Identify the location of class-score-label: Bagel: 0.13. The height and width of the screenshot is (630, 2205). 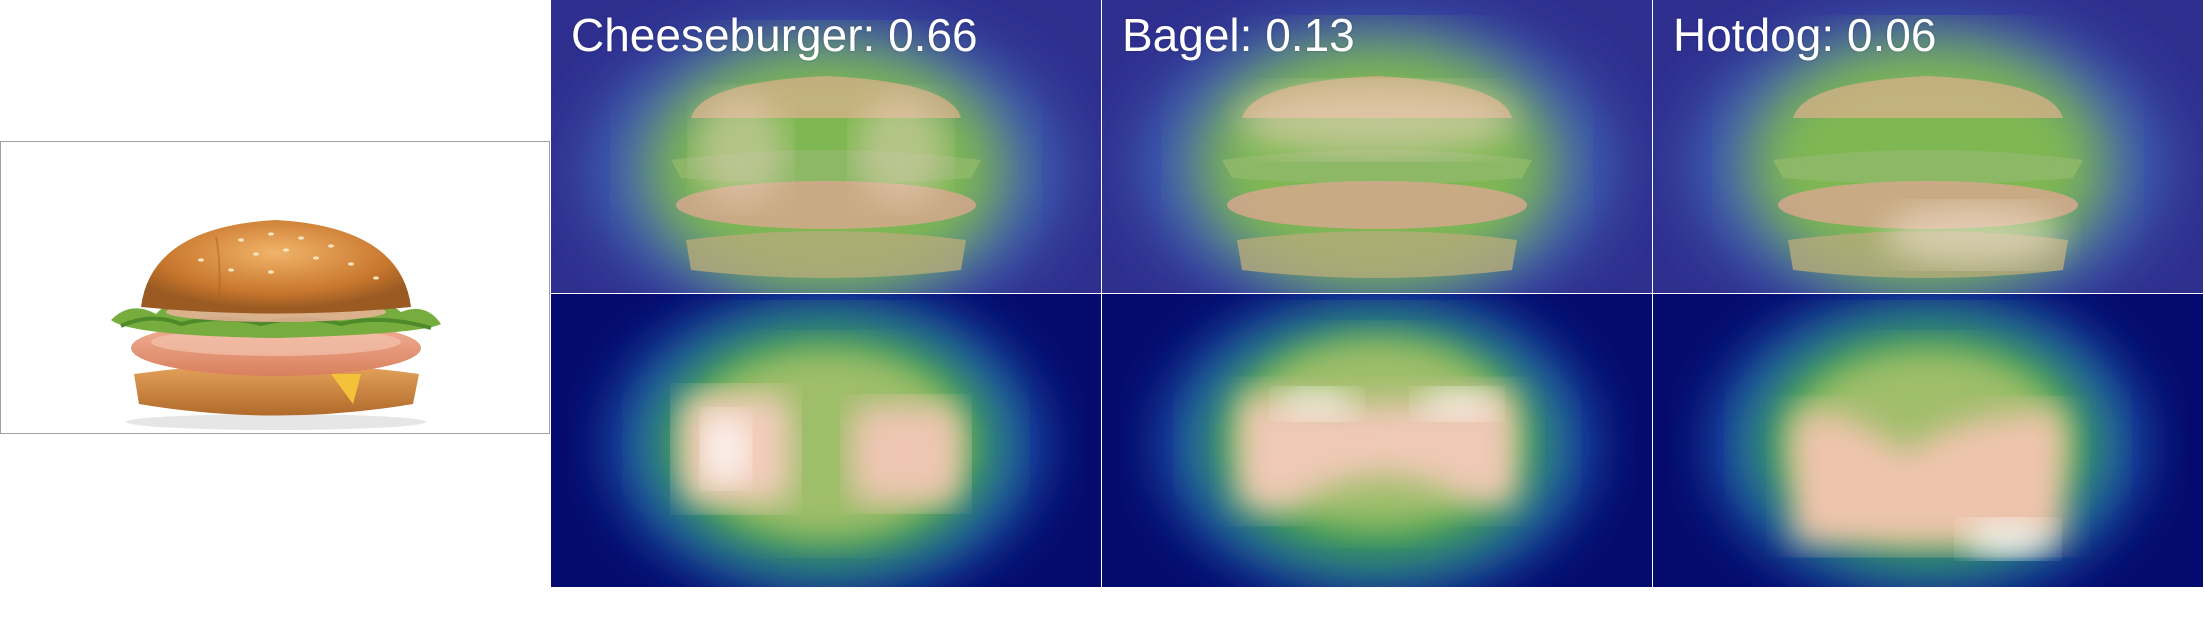
(1238, 35).